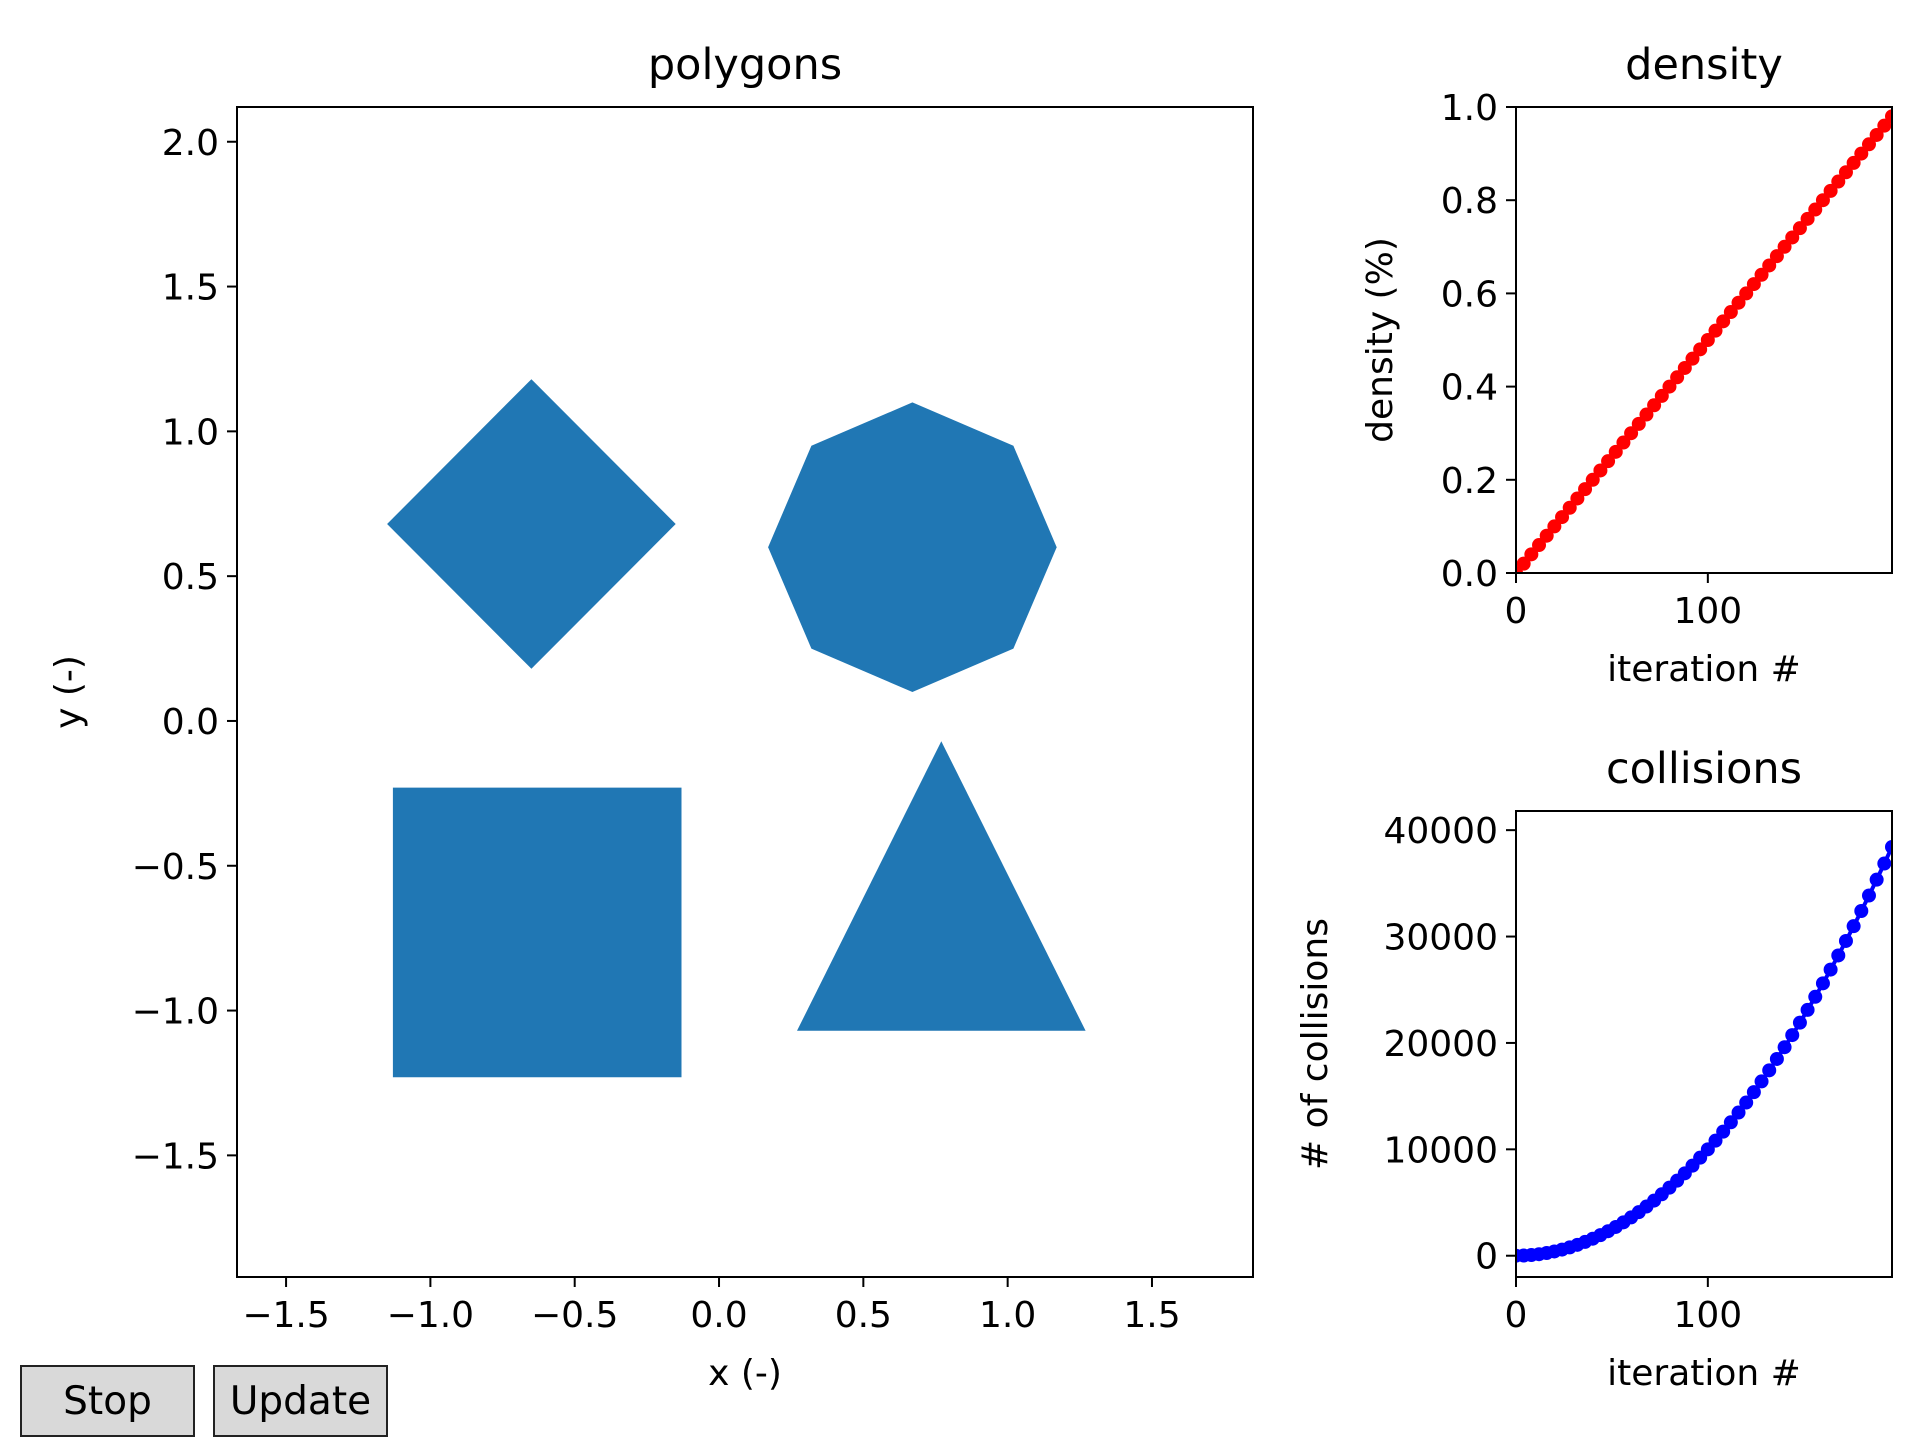  Describe the element at coordinates (190, 577) in the screenshot. I see `y-tick-label: 0.5` at that location.